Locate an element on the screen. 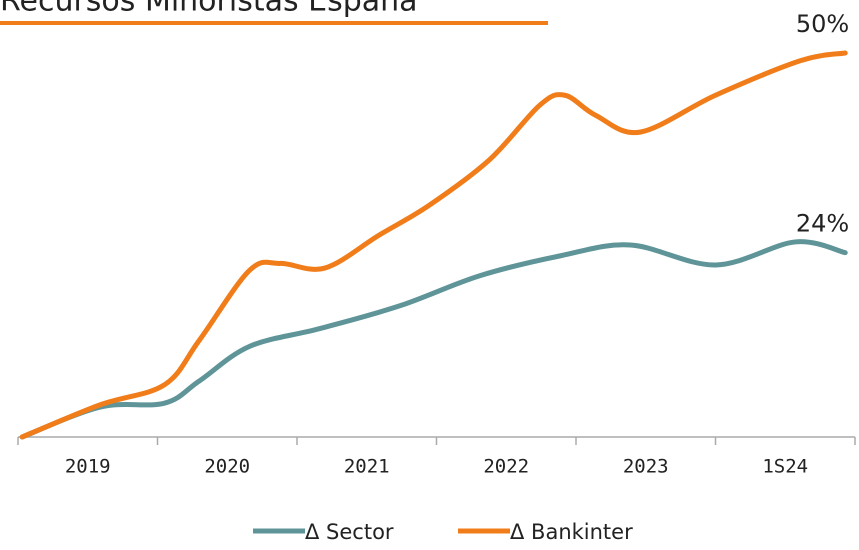 Image resolution: width=859 pixels, height=550 pixels. x-tick-label: 2021 is located at coordinates (367, 467).